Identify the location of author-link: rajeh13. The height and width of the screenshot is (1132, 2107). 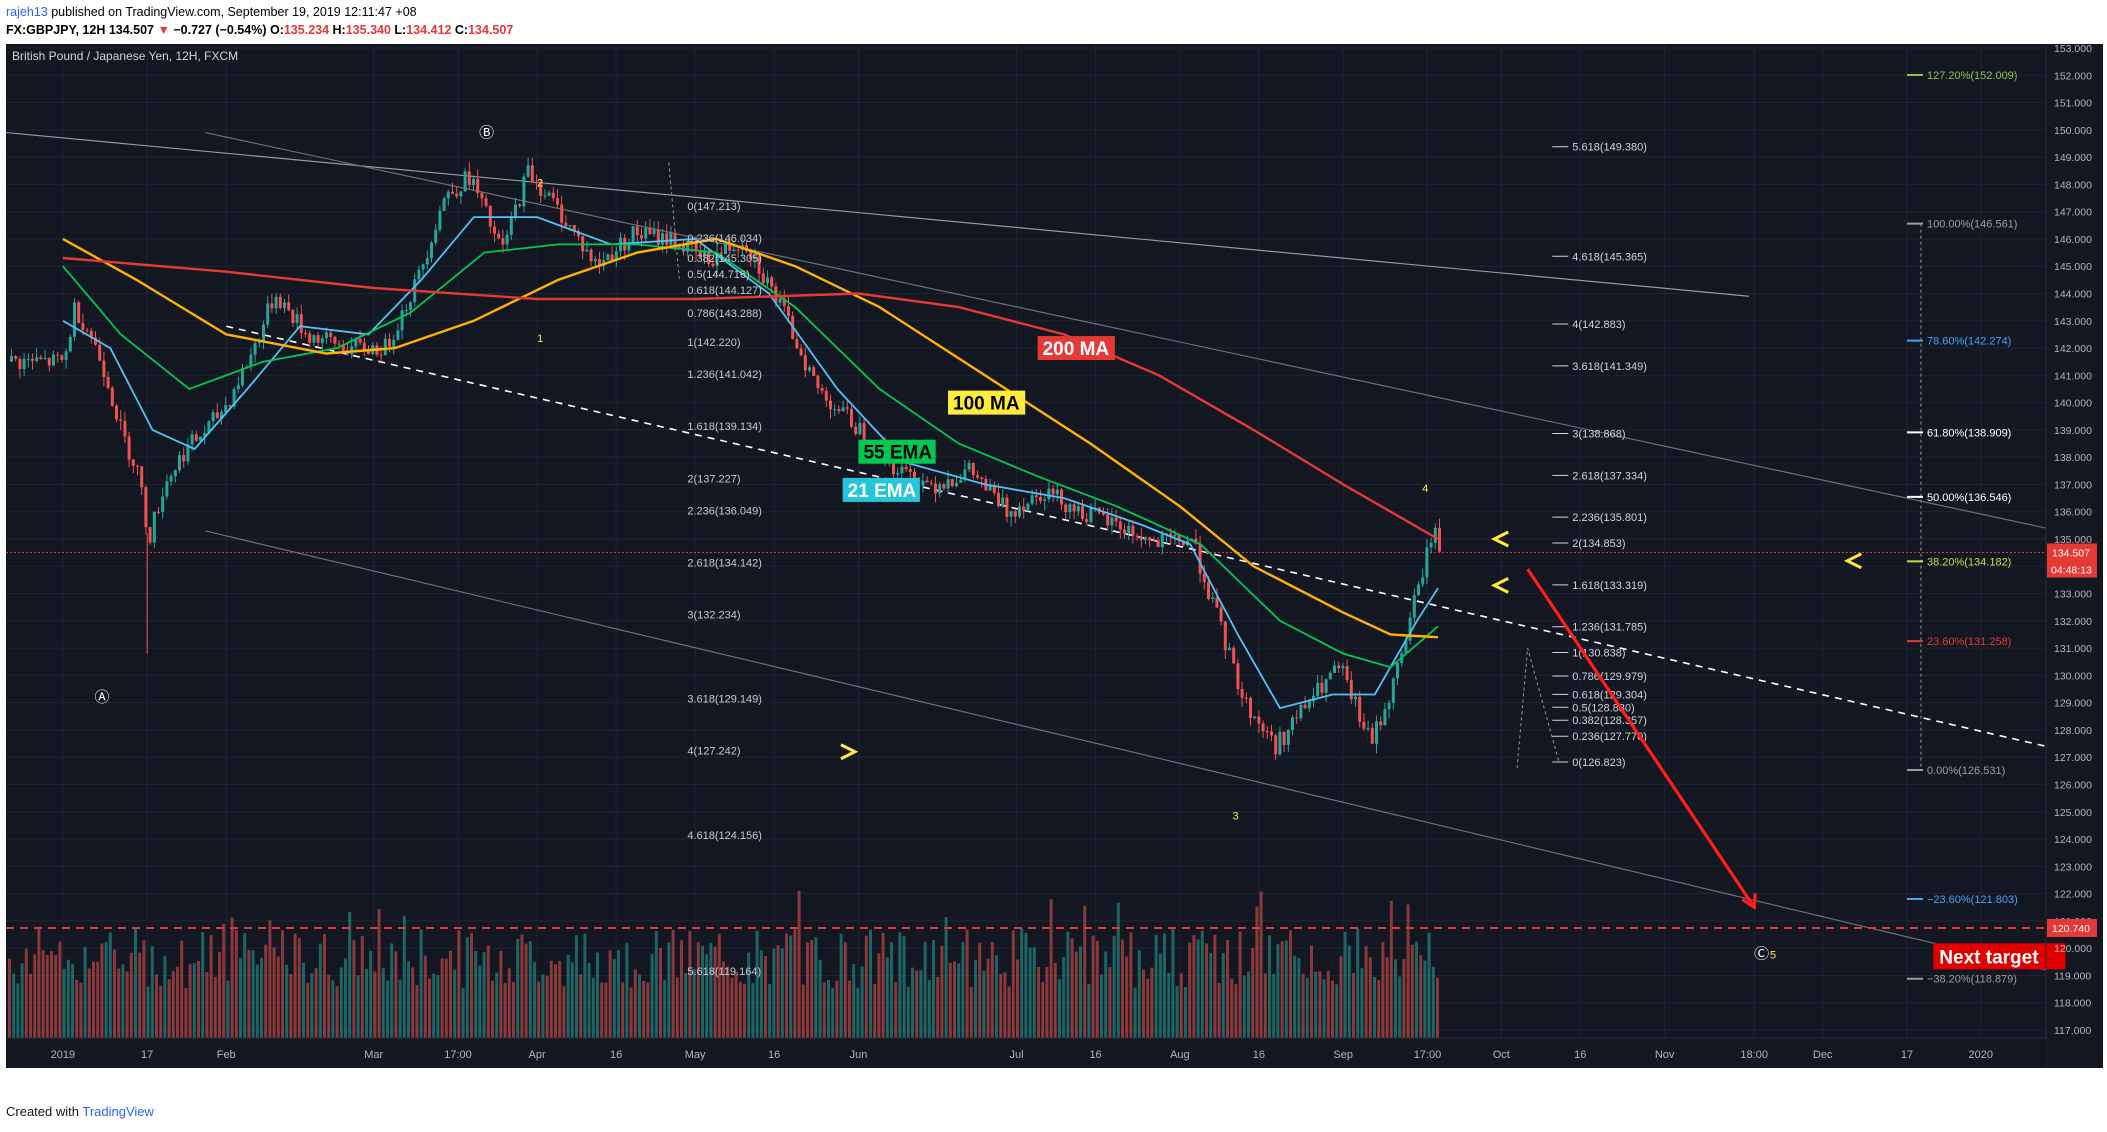
(27, 12).